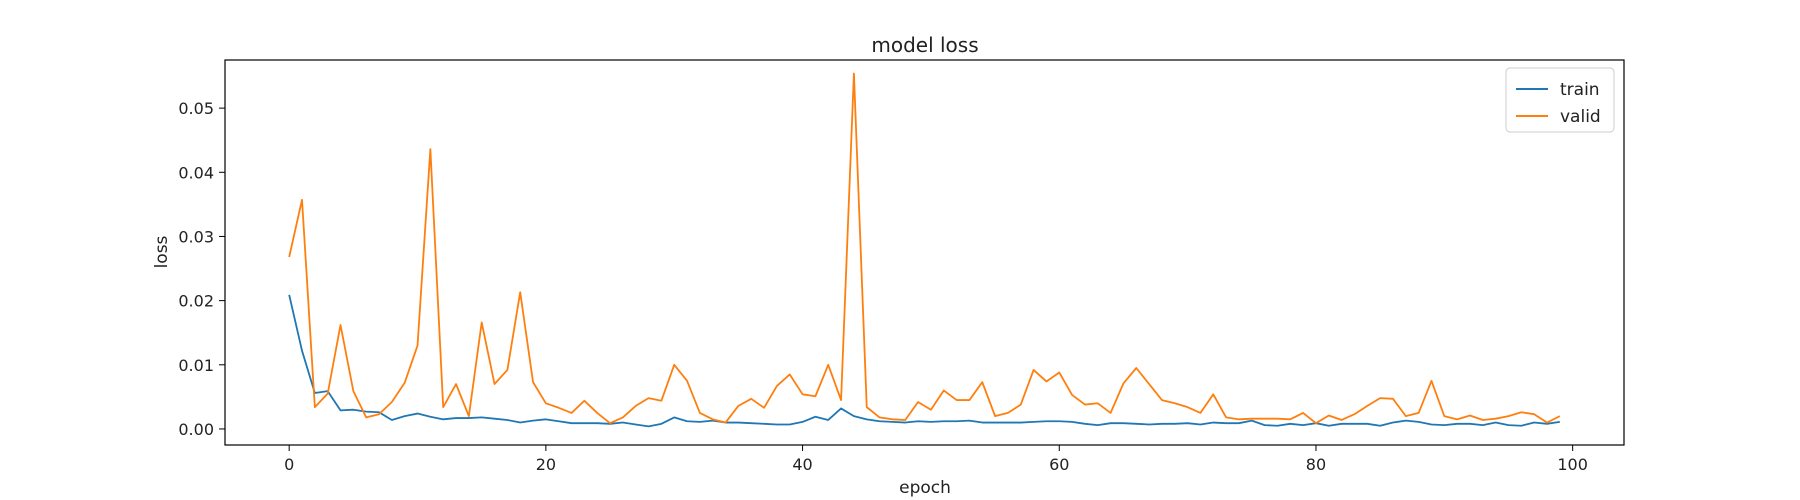 Image resolution: width=1800 pixels, height=500 pixels. Describe the element at coordinates (925, 488) in the screenshot. I see `x-axis-label: epoch` at that location.